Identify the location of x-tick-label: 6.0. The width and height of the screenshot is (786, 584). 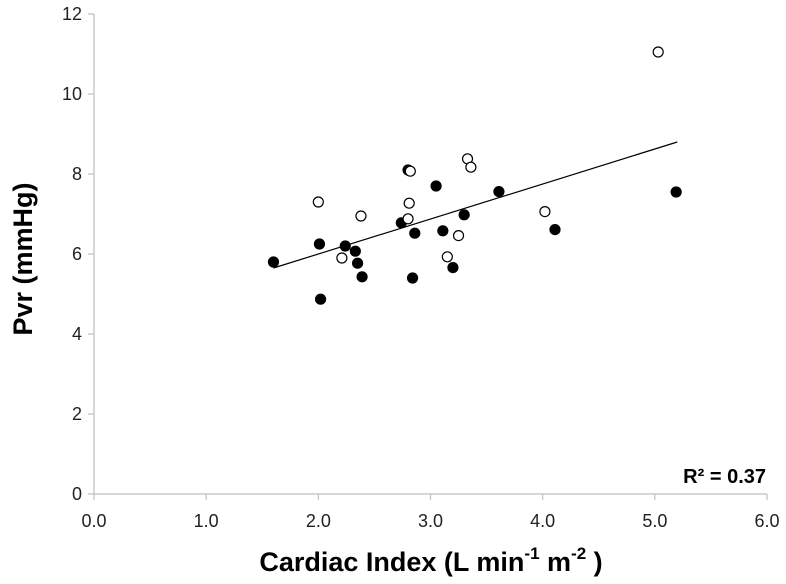
(766, 521).